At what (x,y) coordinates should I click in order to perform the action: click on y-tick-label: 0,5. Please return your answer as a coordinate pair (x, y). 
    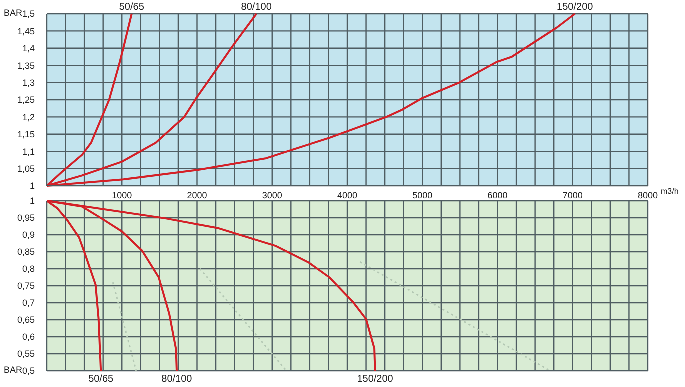
    Looking at the image, I should click on (28, 371).